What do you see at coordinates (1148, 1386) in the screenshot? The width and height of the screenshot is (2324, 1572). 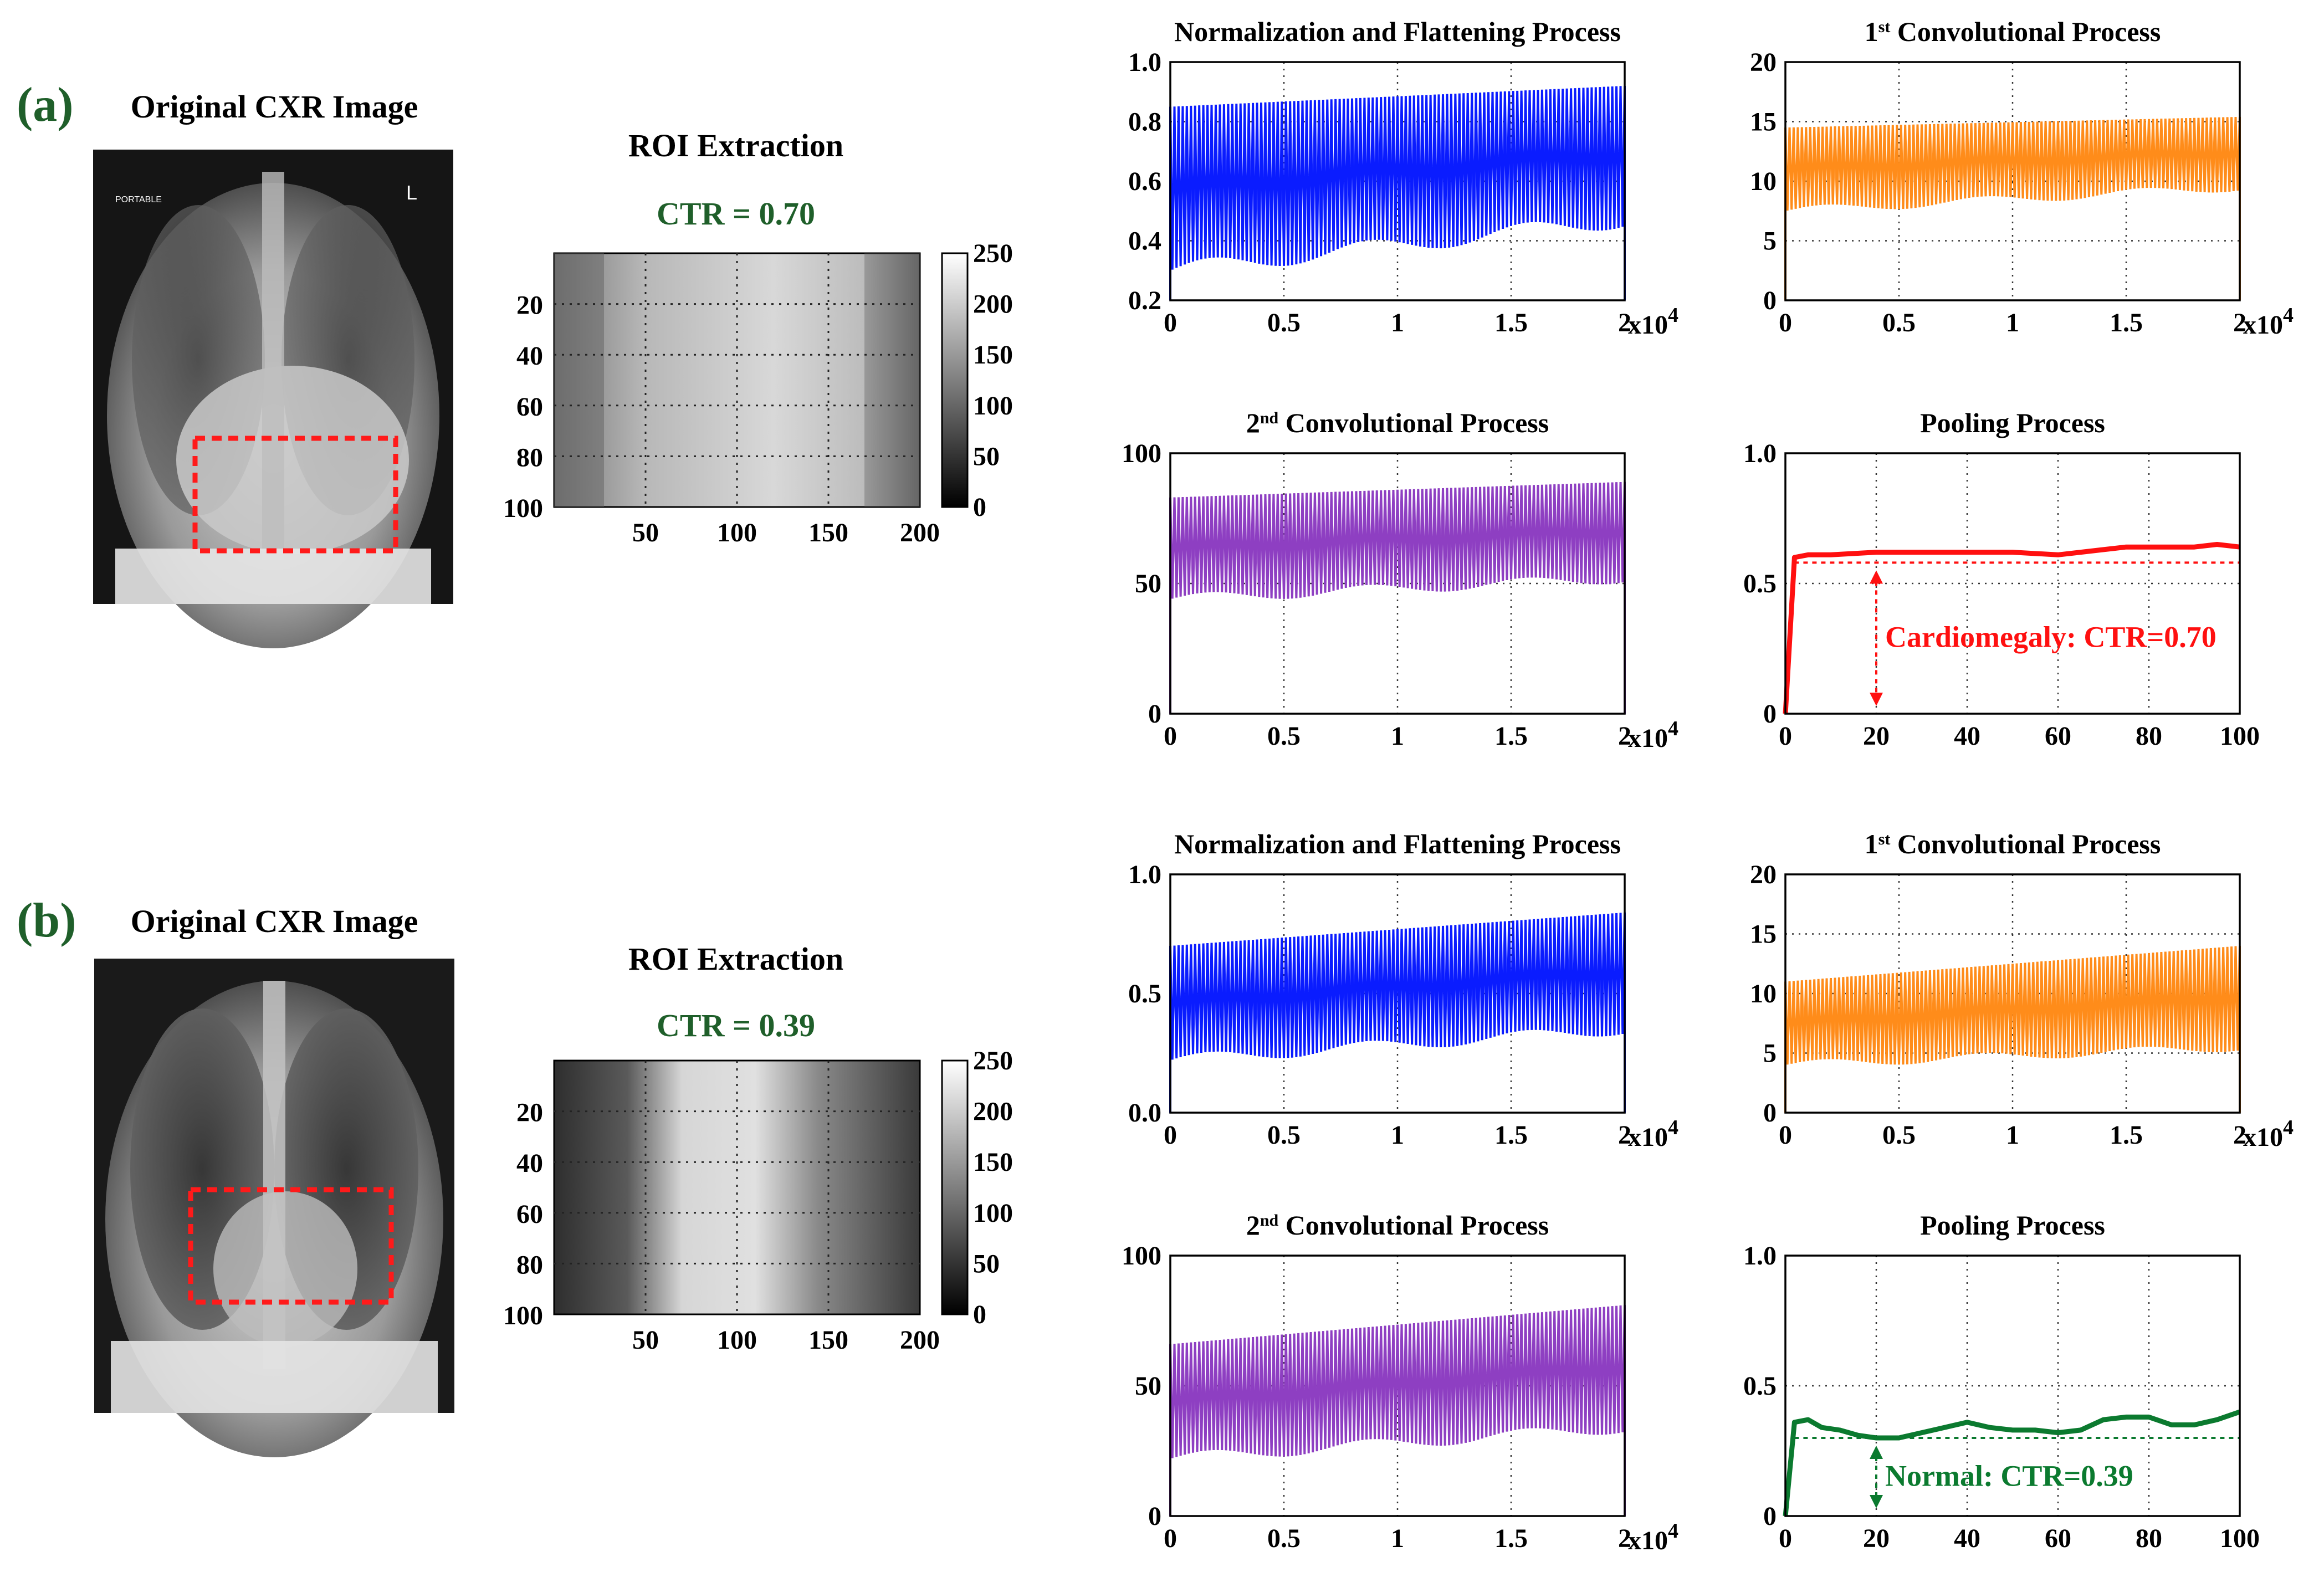 I see `ytick-label: 50` at bounding box center [1148, 1386].